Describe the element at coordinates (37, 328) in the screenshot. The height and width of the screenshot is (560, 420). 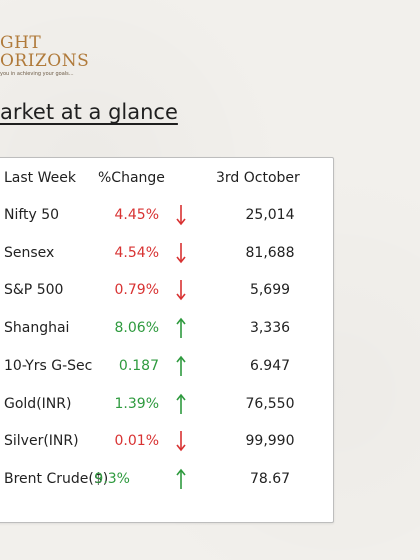
I see `row-name: Shanghai` at that location.